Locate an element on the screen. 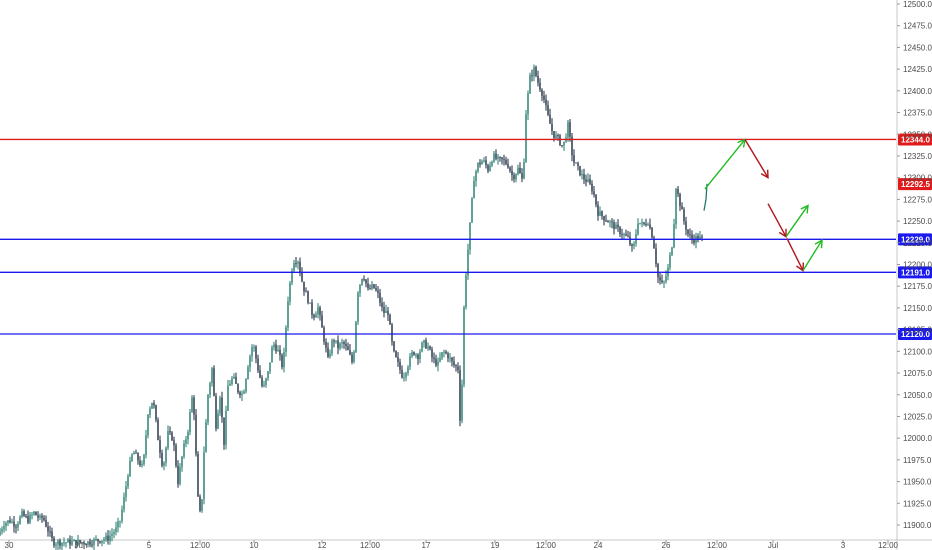 The height and width of the screenshot is (550, 932). level-price-label: 12229.0 is located at coordinates (915, 239).